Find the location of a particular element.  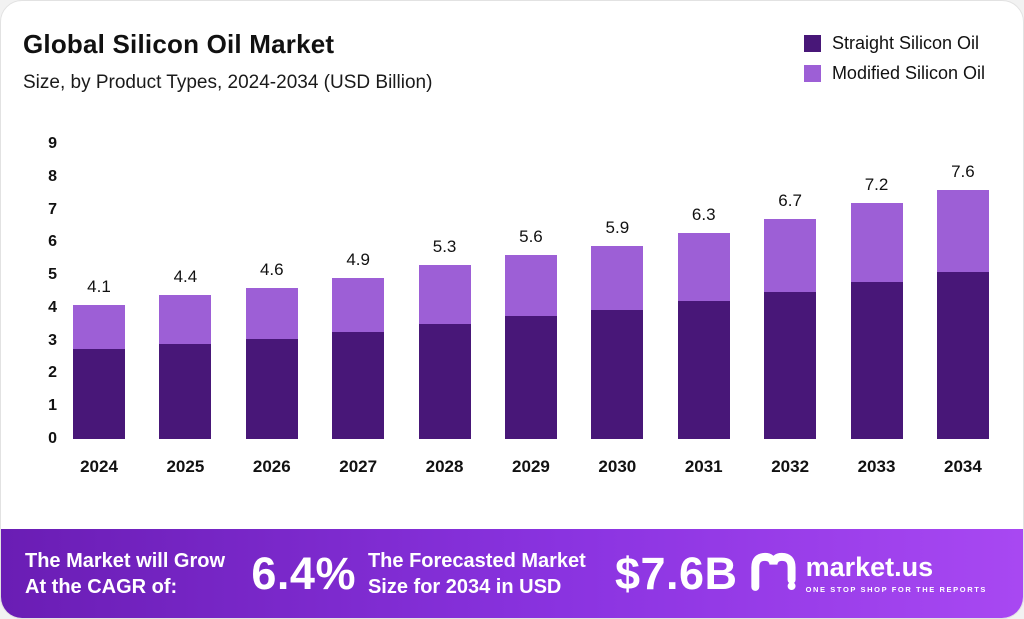

legend: Straight Silicon Oil Modified Silicon Oil is located at coordinates (894, 58).